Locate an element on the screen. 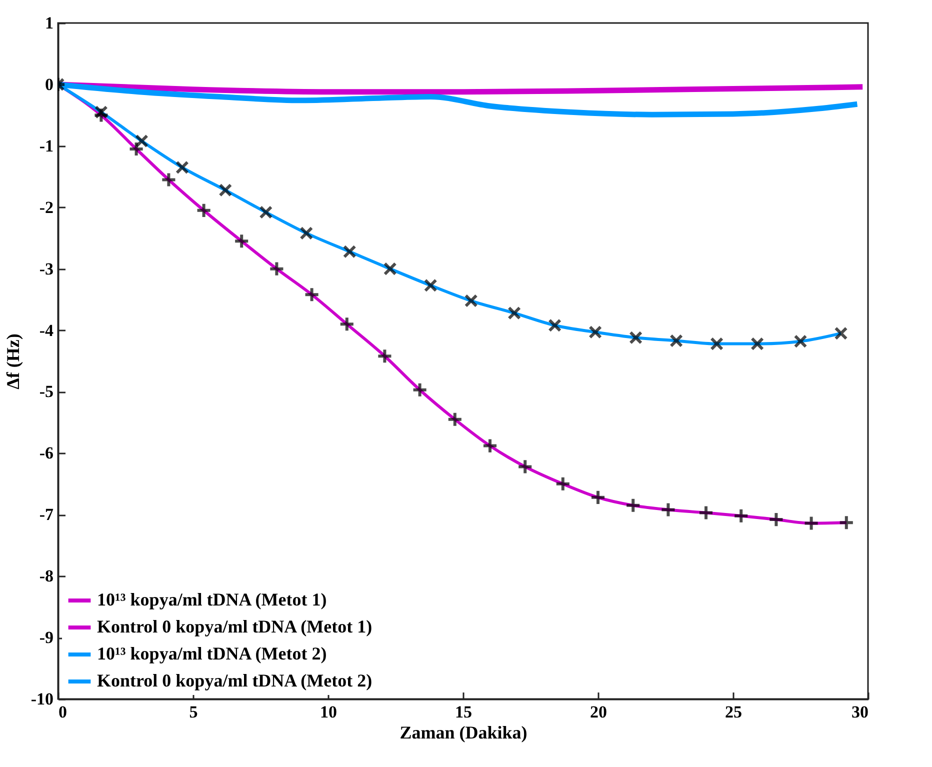 The height and width of the screenshot is (767, 932). x-tick-label: 25 is located at coordinates (733, 712).